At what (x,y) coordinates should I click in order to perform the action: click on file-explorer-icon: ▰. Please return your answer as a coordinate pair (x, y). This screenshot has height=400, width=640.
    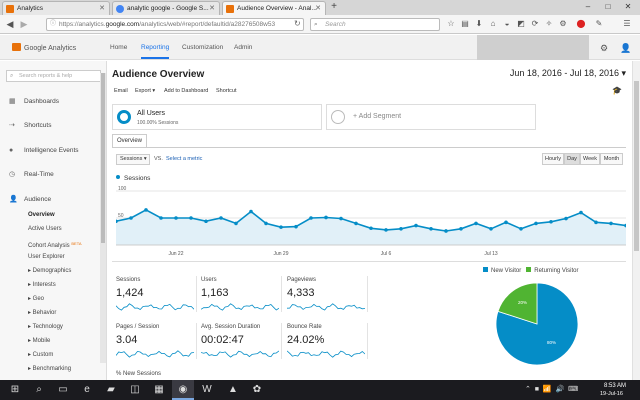
    Looking at the image, I should click on (111, 390).